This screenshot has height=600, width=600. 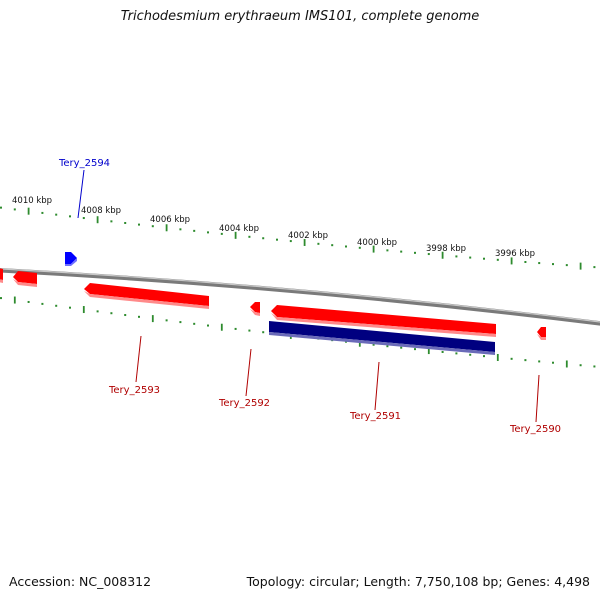 What do you see at coordinates (377, 243) in the screenshot?
I see `tick-label-4000: 4000 kbp` at bounding box center [377, 243].